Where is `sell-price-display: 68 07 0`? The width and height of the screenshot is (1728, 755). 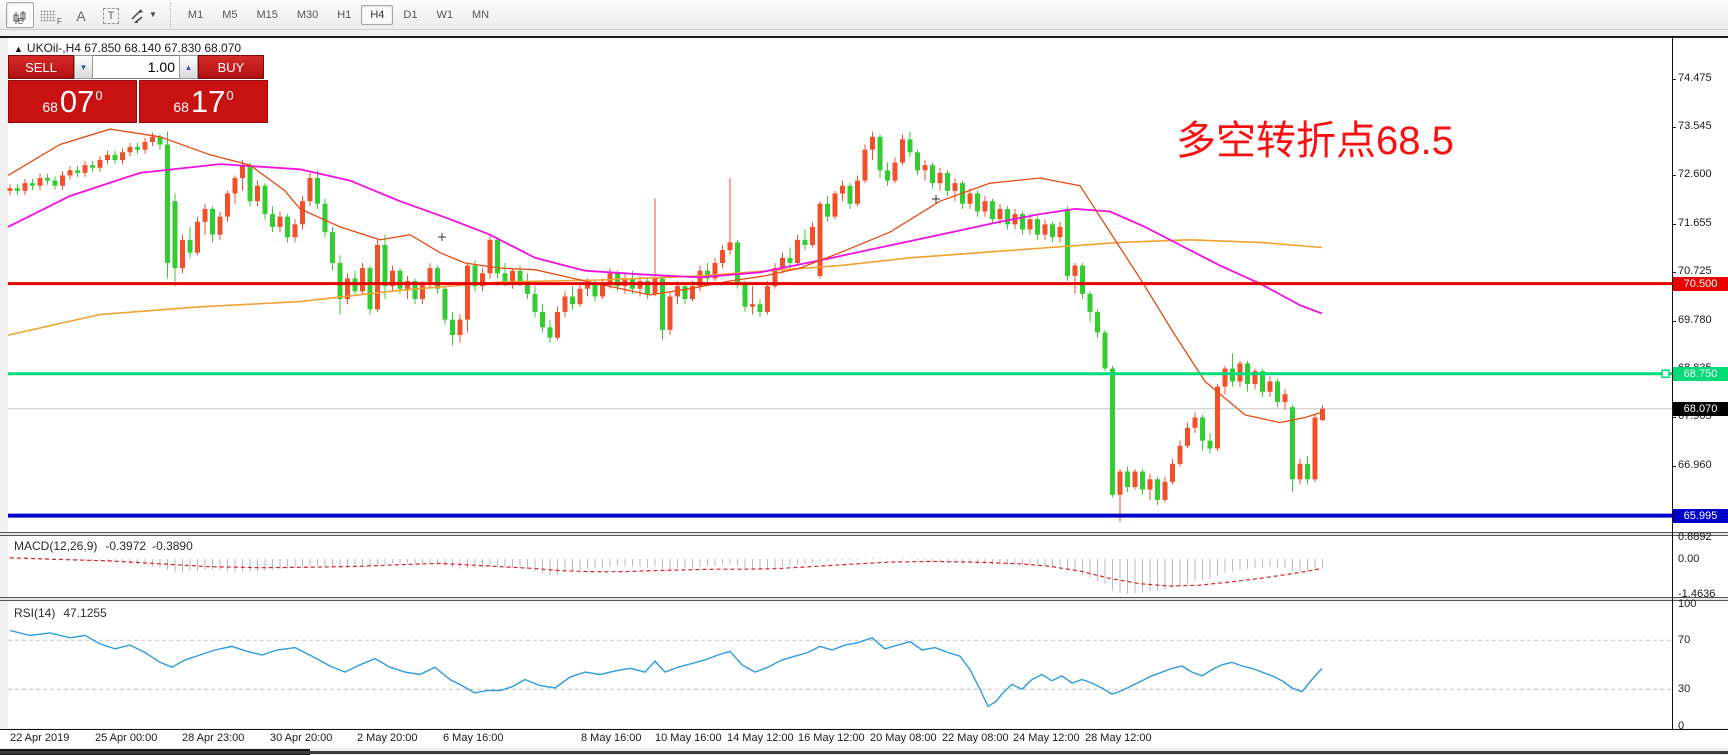 sell-price-display: 68 07 0 is located at coordinates (72, 101).